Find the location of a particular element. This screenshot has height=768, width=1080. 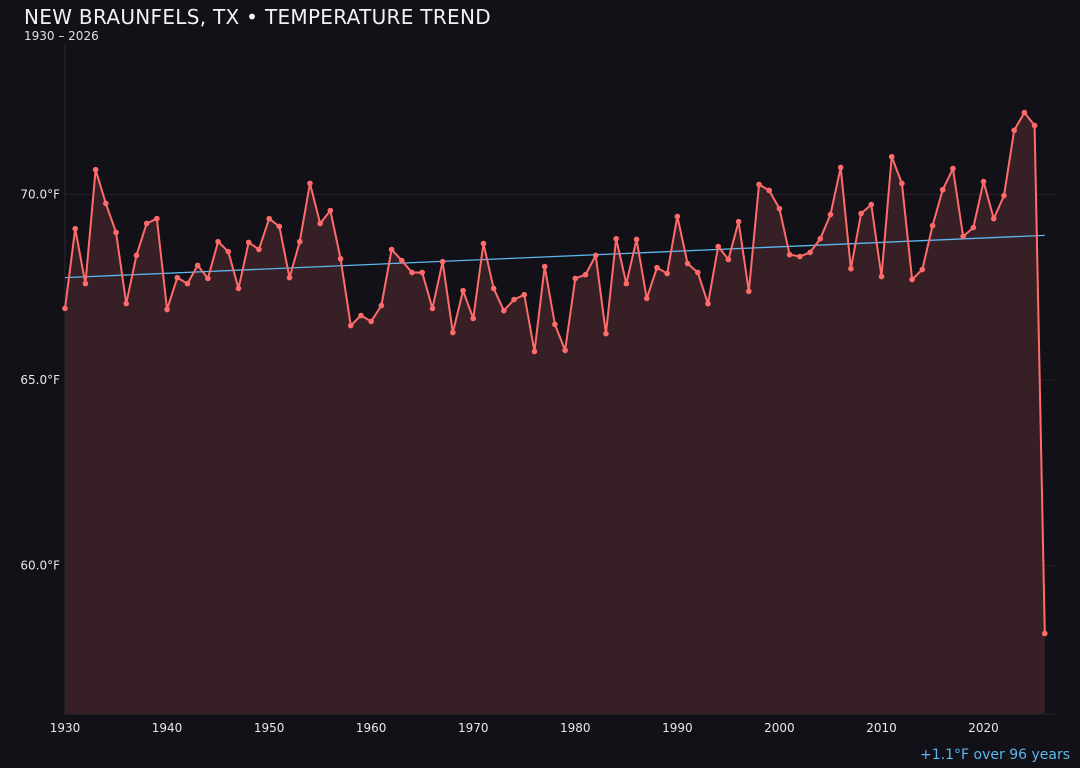

trend-line is located at coordinates (554, 256).